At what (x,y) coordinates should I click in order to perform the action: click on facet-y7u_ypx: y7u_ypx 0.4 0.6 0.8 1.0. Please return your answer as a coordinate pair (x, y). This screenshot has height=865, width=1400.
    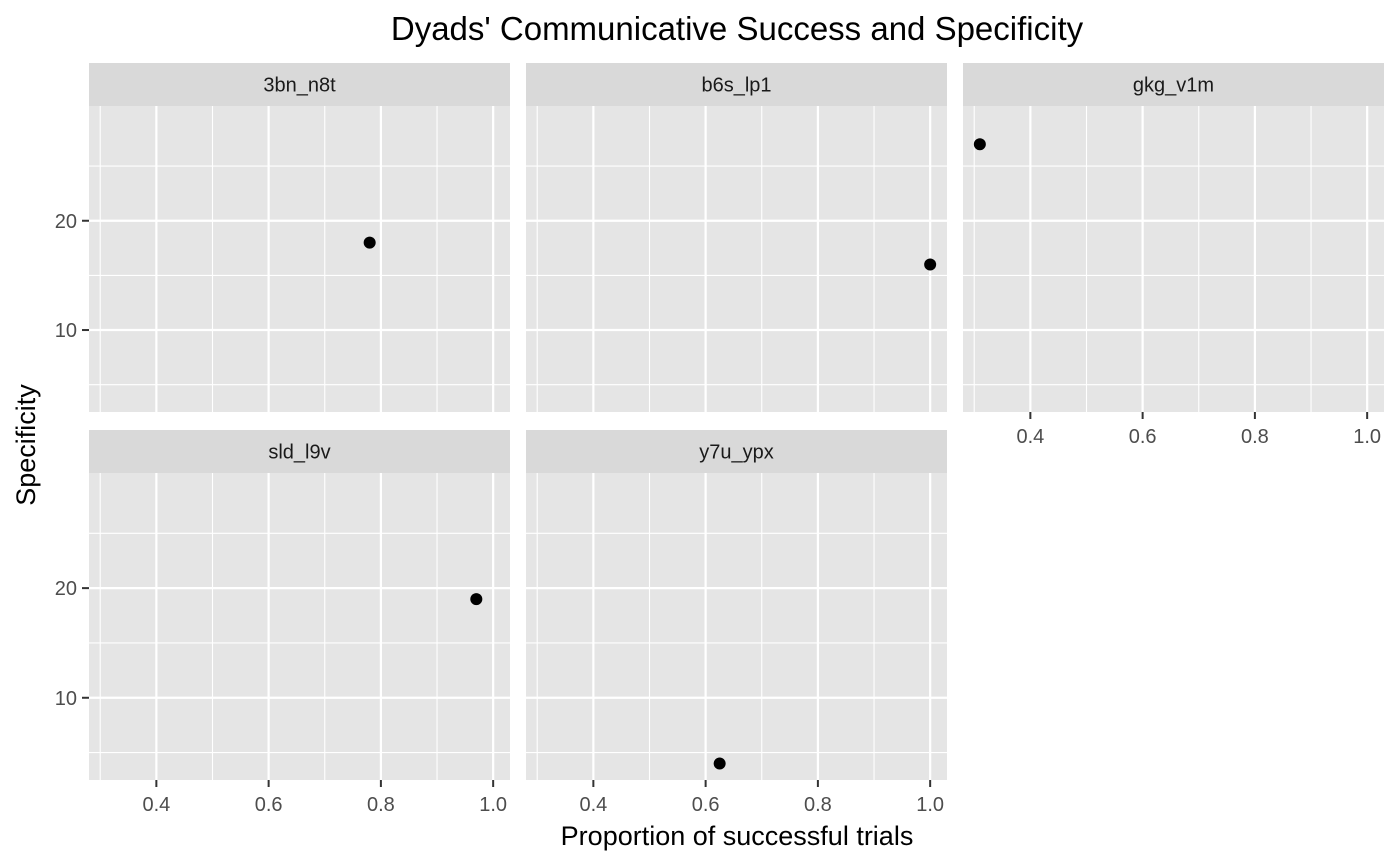
    Looking at the image, I should click on (736, 623).